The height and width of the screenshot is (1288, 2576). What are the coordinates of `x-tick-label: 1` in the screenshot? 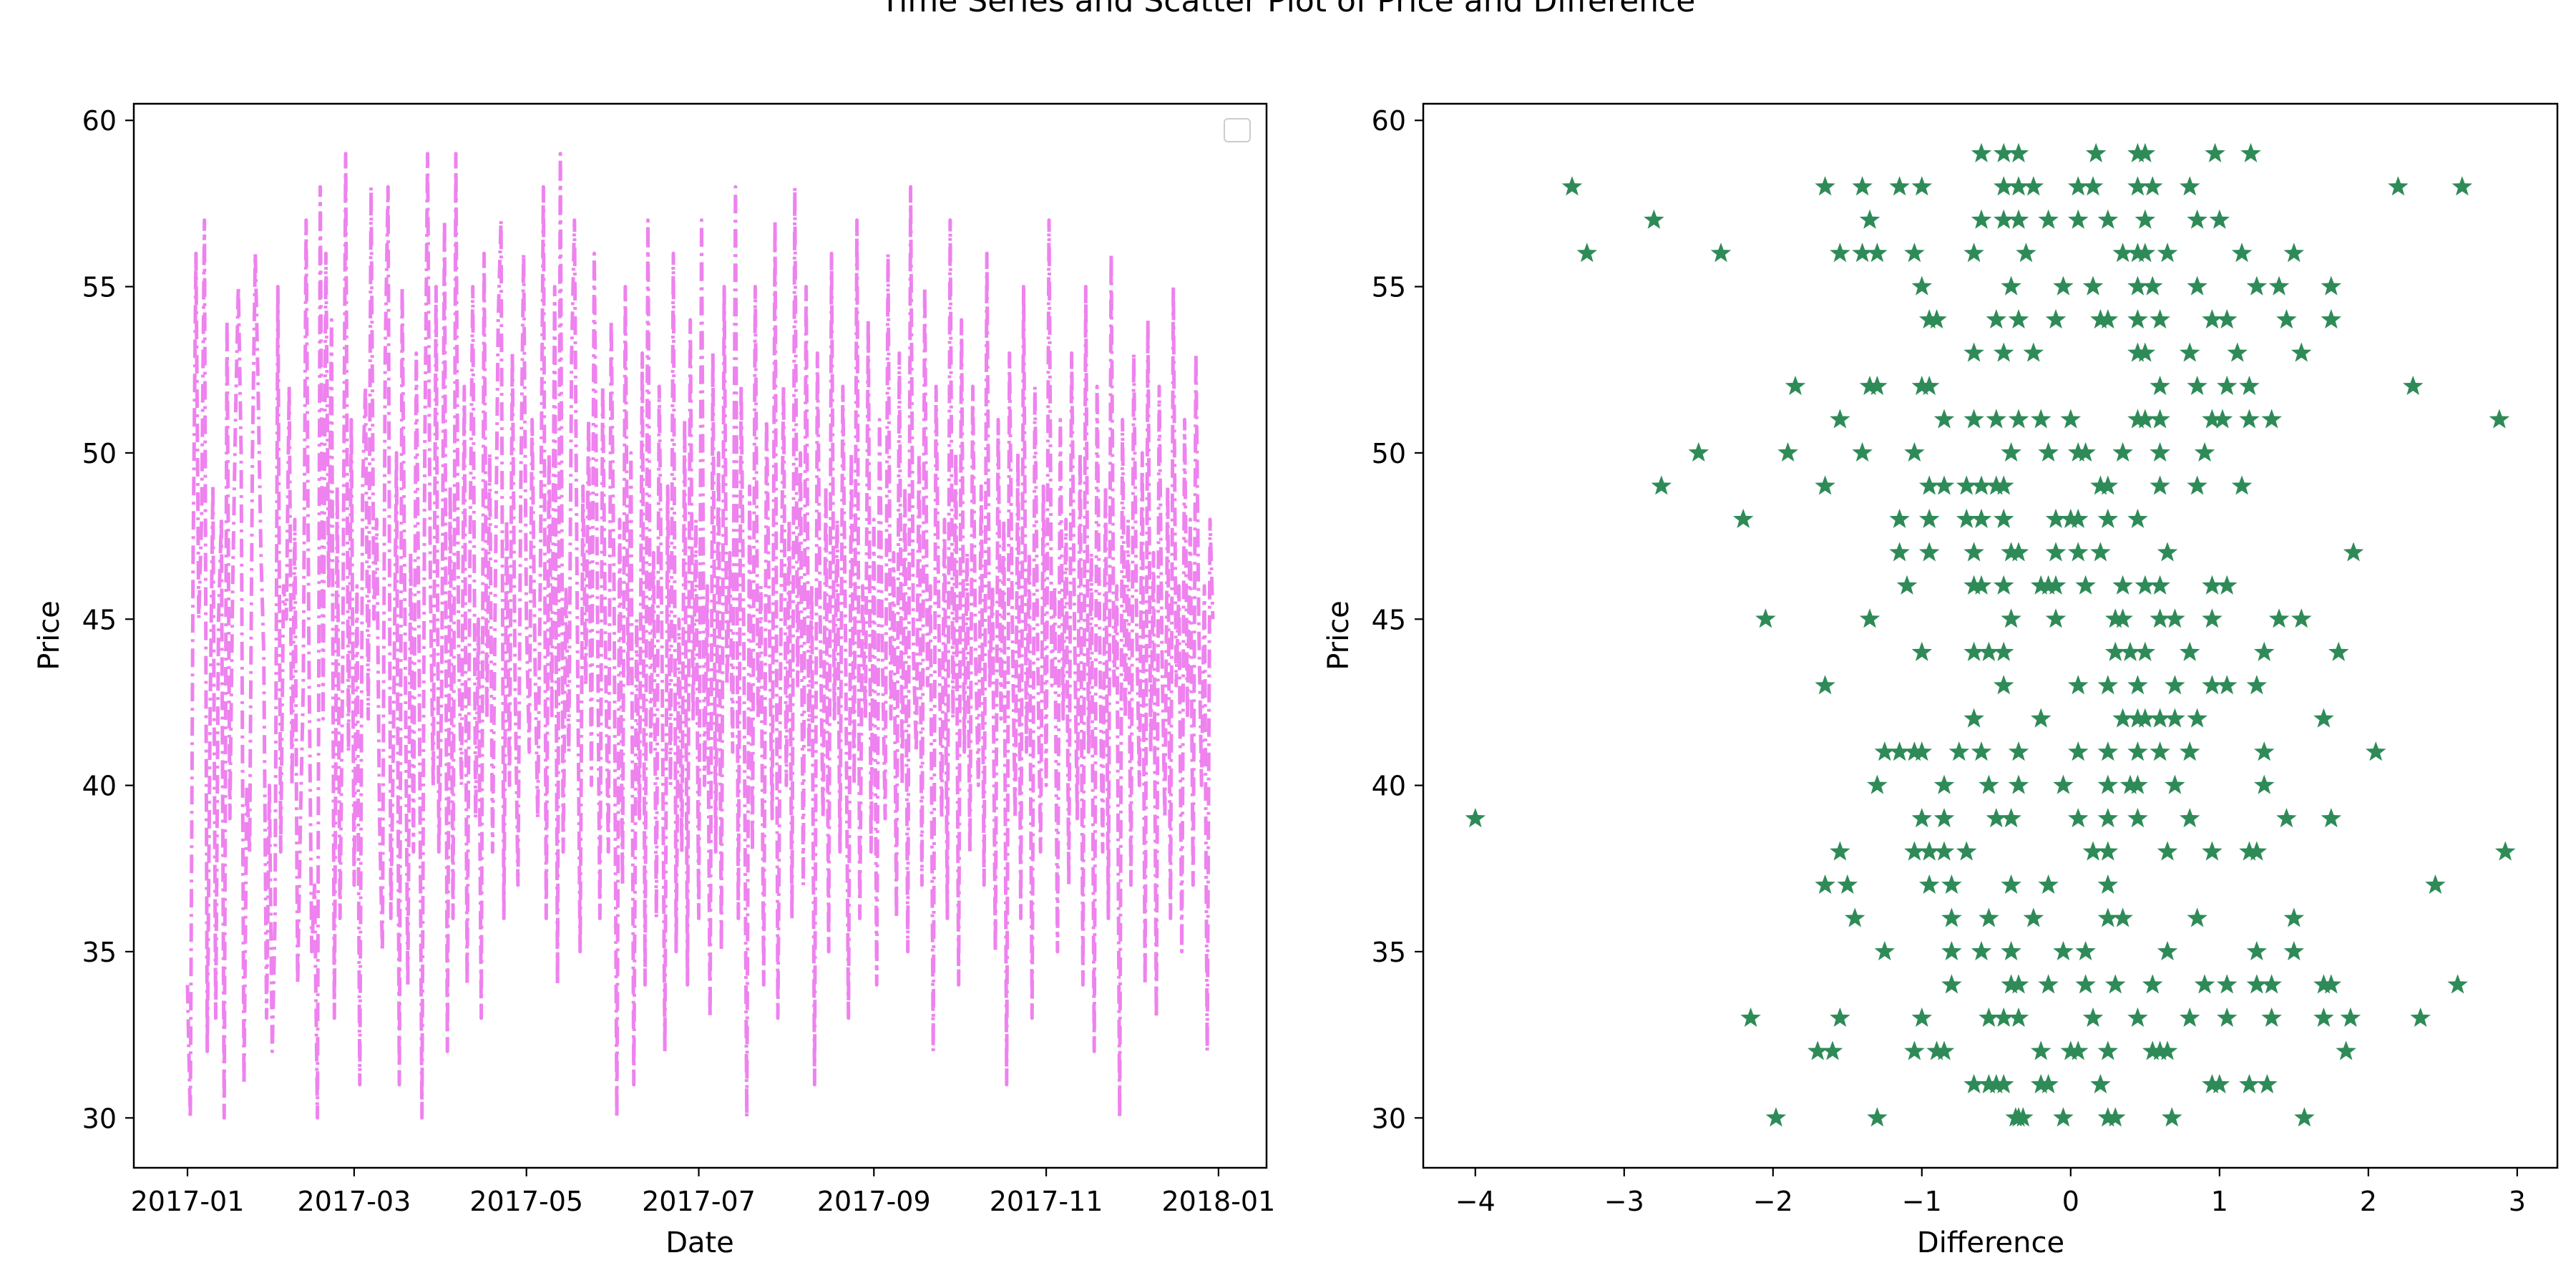 It's located at (2219, 1201).